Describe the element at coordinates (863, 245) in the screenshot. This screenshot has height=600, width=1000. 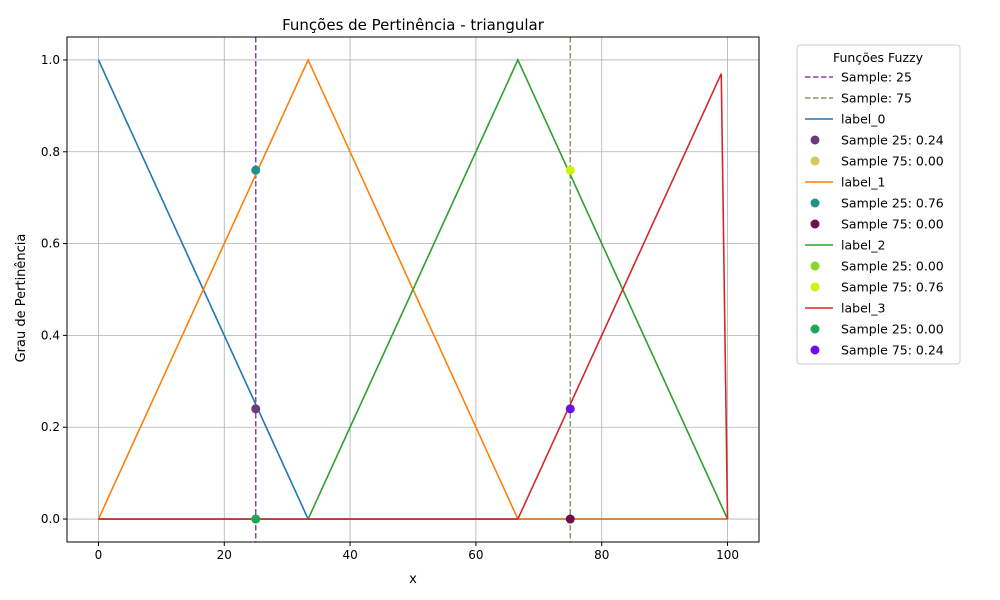
I see `legend-label: label_2` at that location.